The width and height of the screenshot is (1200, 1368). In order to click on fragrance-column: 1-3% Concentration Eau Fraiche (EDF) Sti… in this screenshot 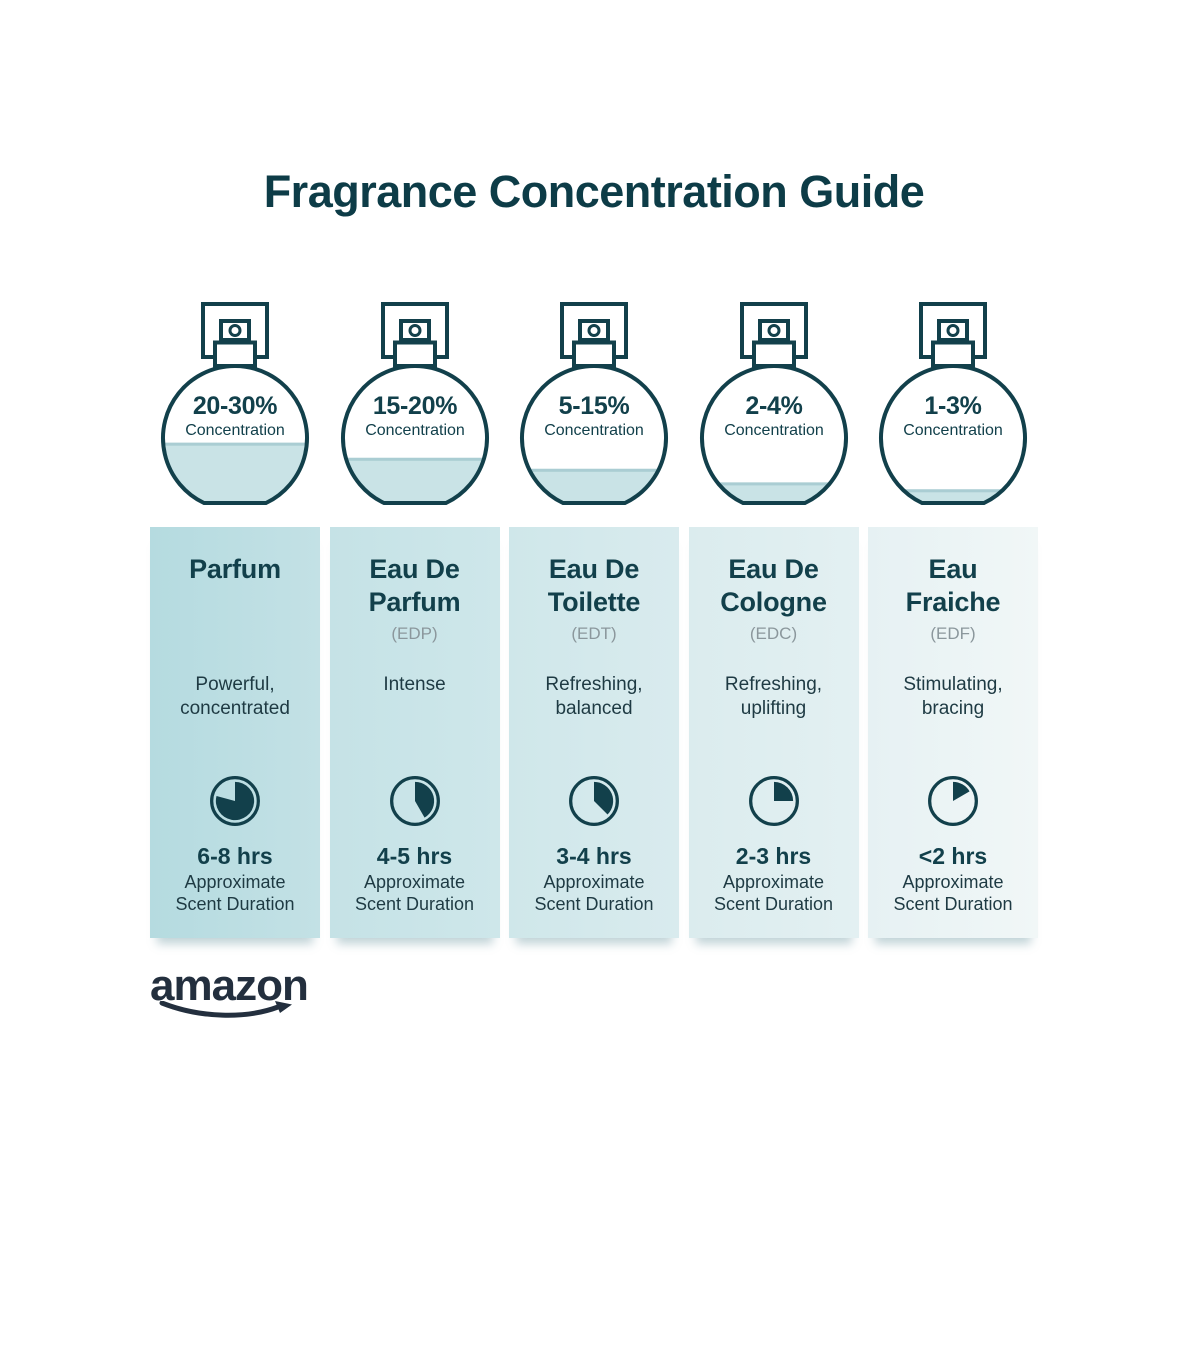, I will do `click(953, 618)`.